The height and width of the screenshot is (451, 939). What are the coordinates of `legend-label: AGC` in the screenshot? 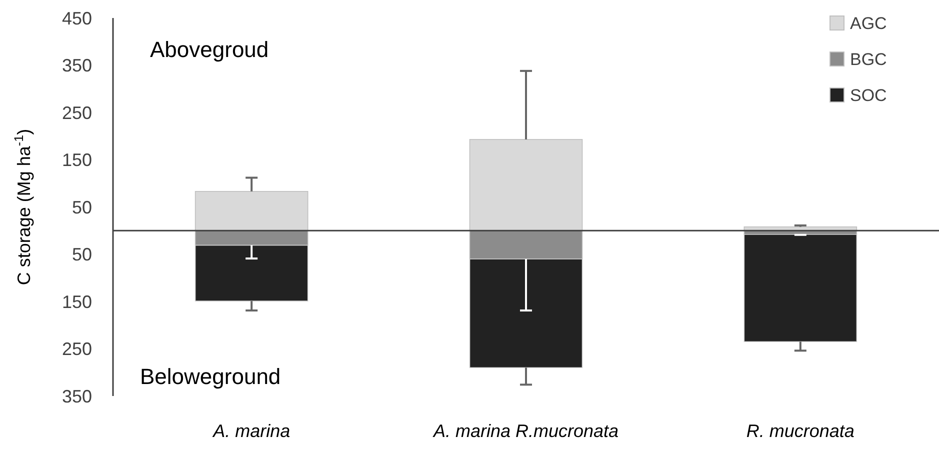 It's located at (868, 23).